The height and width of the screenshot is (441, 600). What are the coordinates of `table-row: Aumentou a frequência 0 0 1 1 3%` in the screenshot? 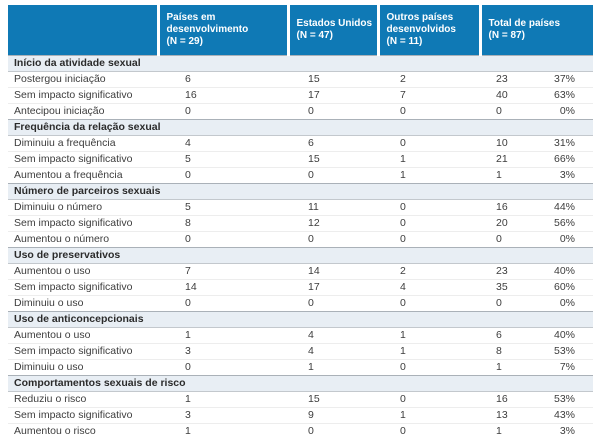 It's located at (301, 174).